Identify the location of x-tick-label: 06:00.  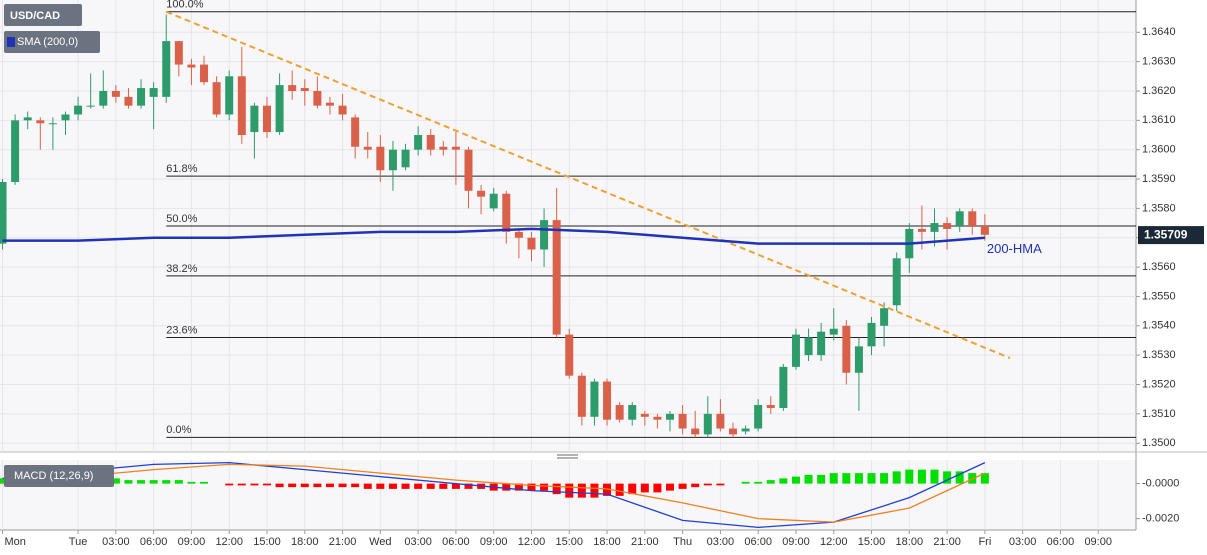
(1061, 542).